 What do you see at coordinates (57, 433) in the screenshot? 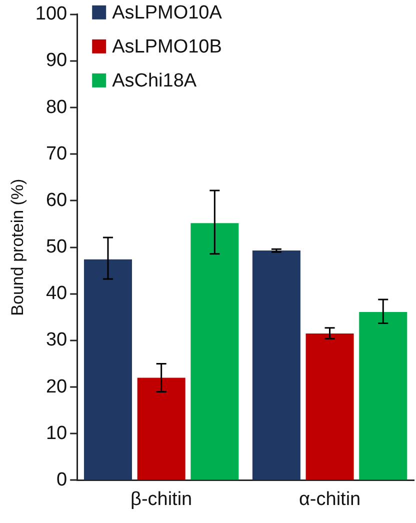
I see `y-tick-label: 10` at bounding box center [57, 433].